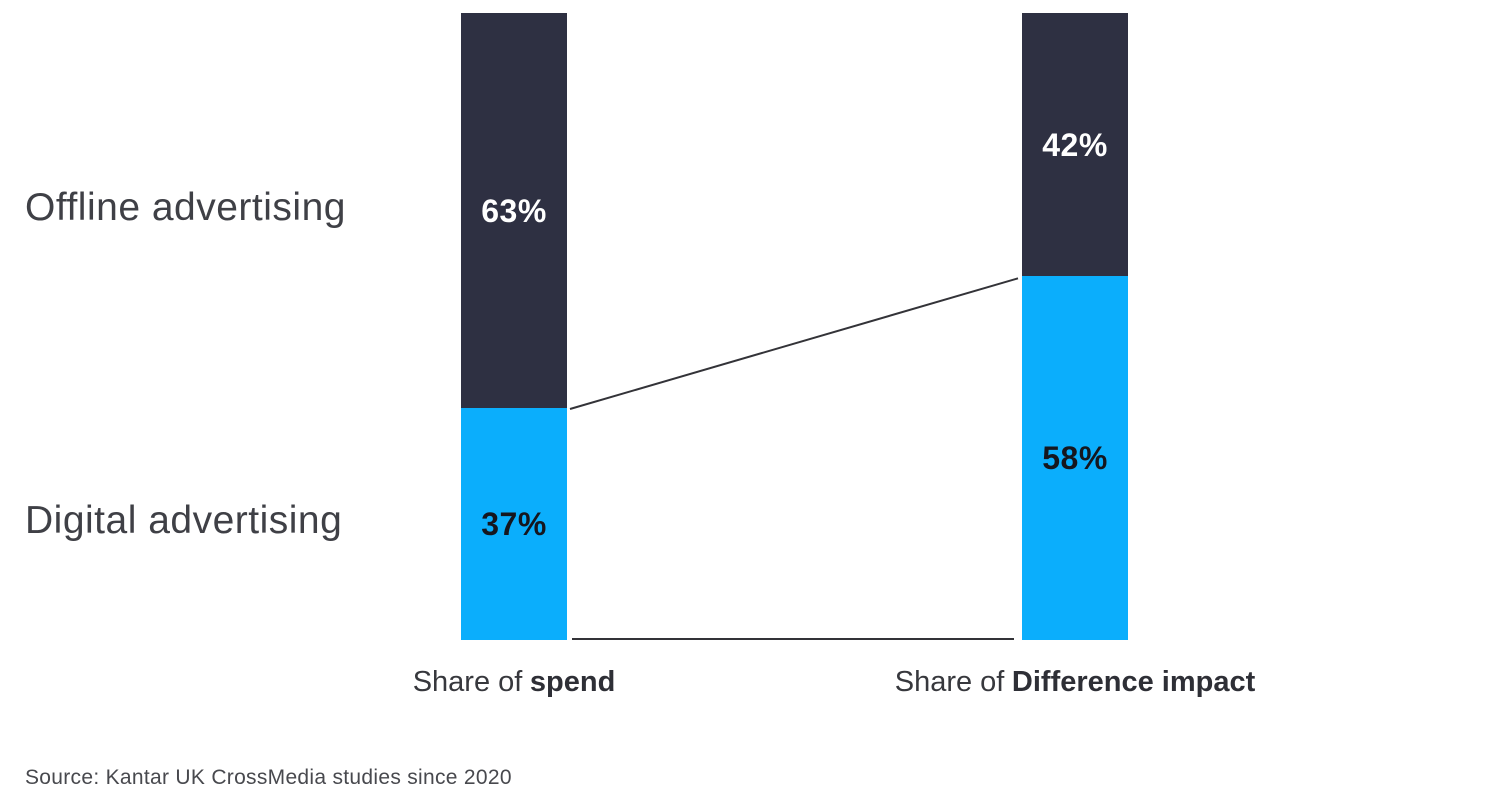 The height and width of the screenshot is (800, 1500). I want to click on x-axis-label-share-of-difference-impact: Share of Difference impact, so click(1075, 682).